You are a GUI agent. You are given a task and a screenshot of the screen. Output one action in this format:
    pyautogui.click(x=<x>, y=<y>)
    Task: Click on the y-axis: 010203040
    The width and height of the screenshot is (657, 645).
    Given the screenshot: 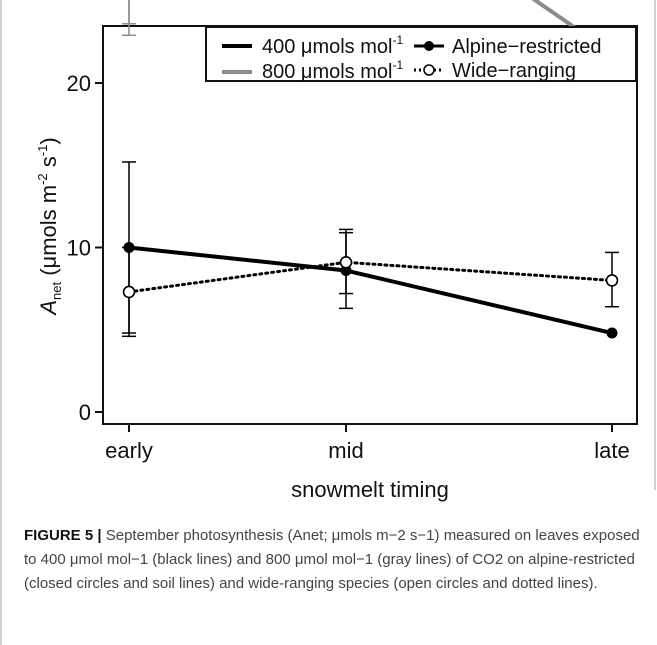 What is the action you would take?
    pyautogui.click(x=85, y=248)
    